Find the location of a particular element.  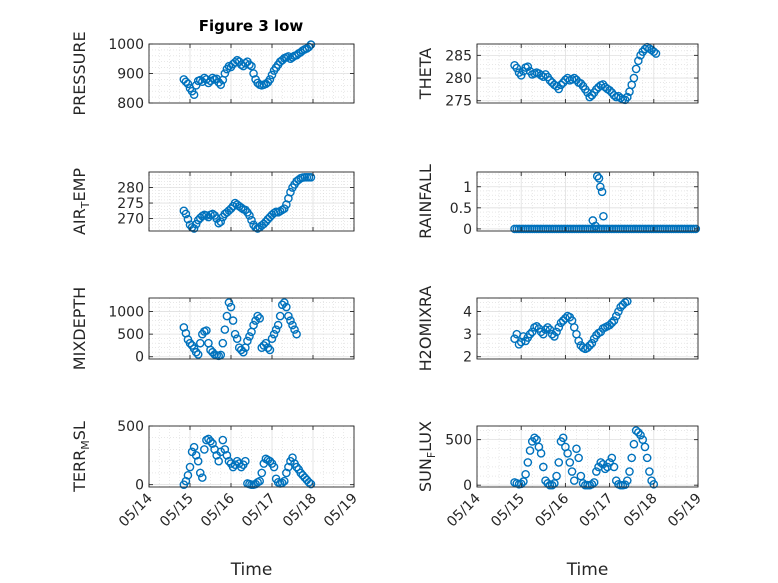

figure-title: Figure 3 low is located at coordinates (251, 26).